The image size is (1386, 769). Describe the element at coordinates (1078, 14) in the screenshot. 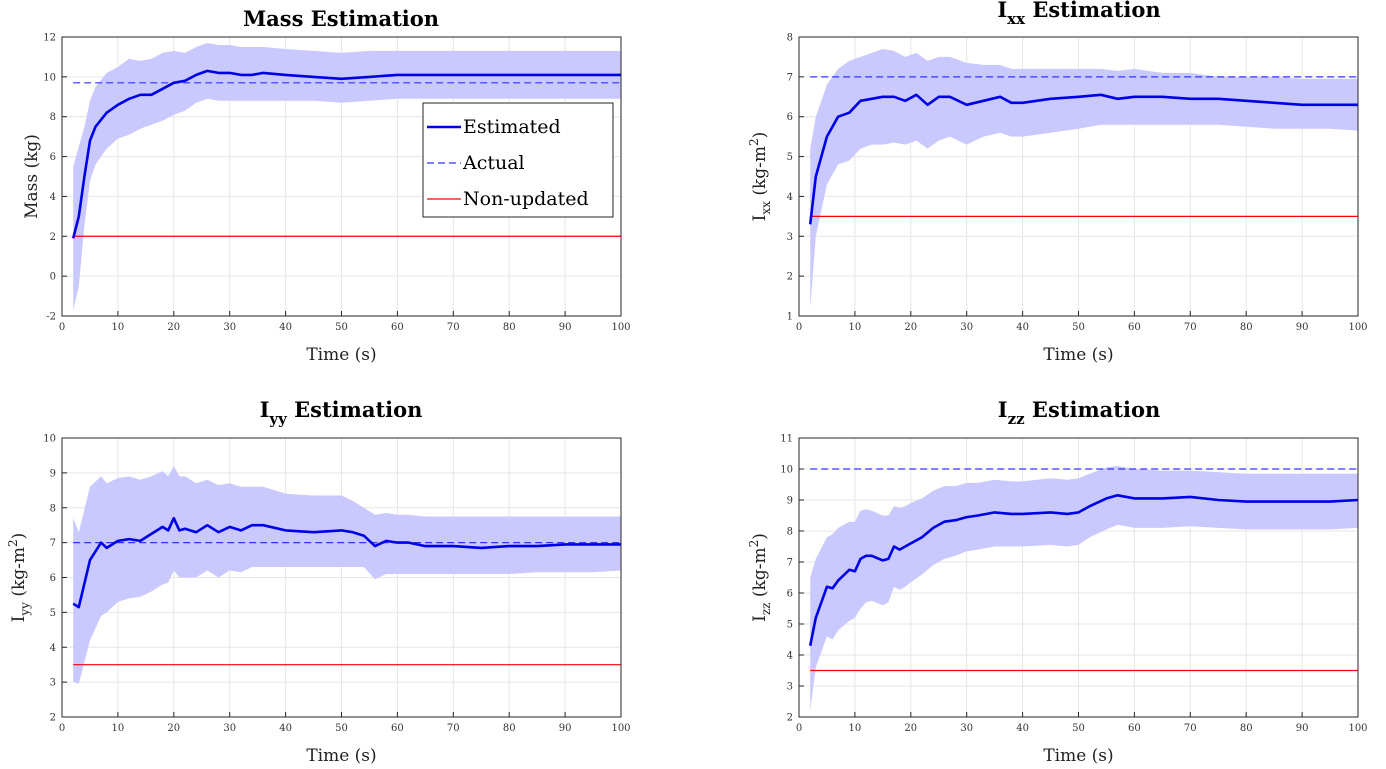

I see `chart-title: Ixx Estimation` at that location.